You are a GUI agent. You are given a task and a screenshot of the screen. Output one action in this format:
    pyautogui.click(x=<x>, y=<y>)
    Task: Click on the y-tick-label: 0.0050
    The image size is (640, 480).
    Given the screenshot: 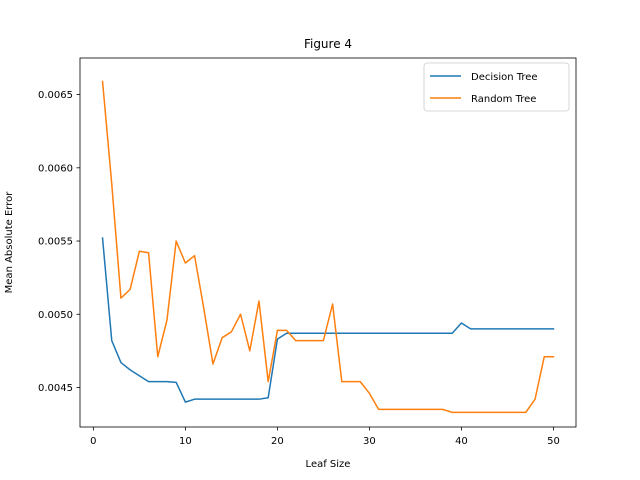 What is the action you would take?
    pyautogui.click(x=55, y=315)
    